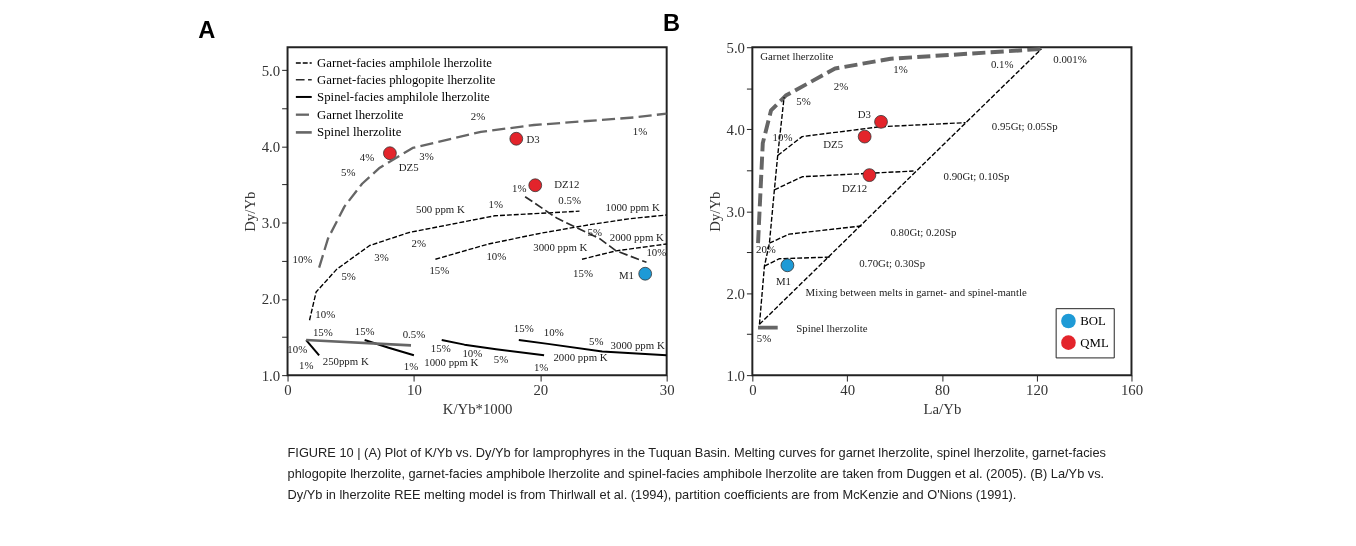 The height and width of the screenshot is (546, 1356). I want to click on legend-label: Garnet-facies amphilole lherzolite, so click(405, 62).